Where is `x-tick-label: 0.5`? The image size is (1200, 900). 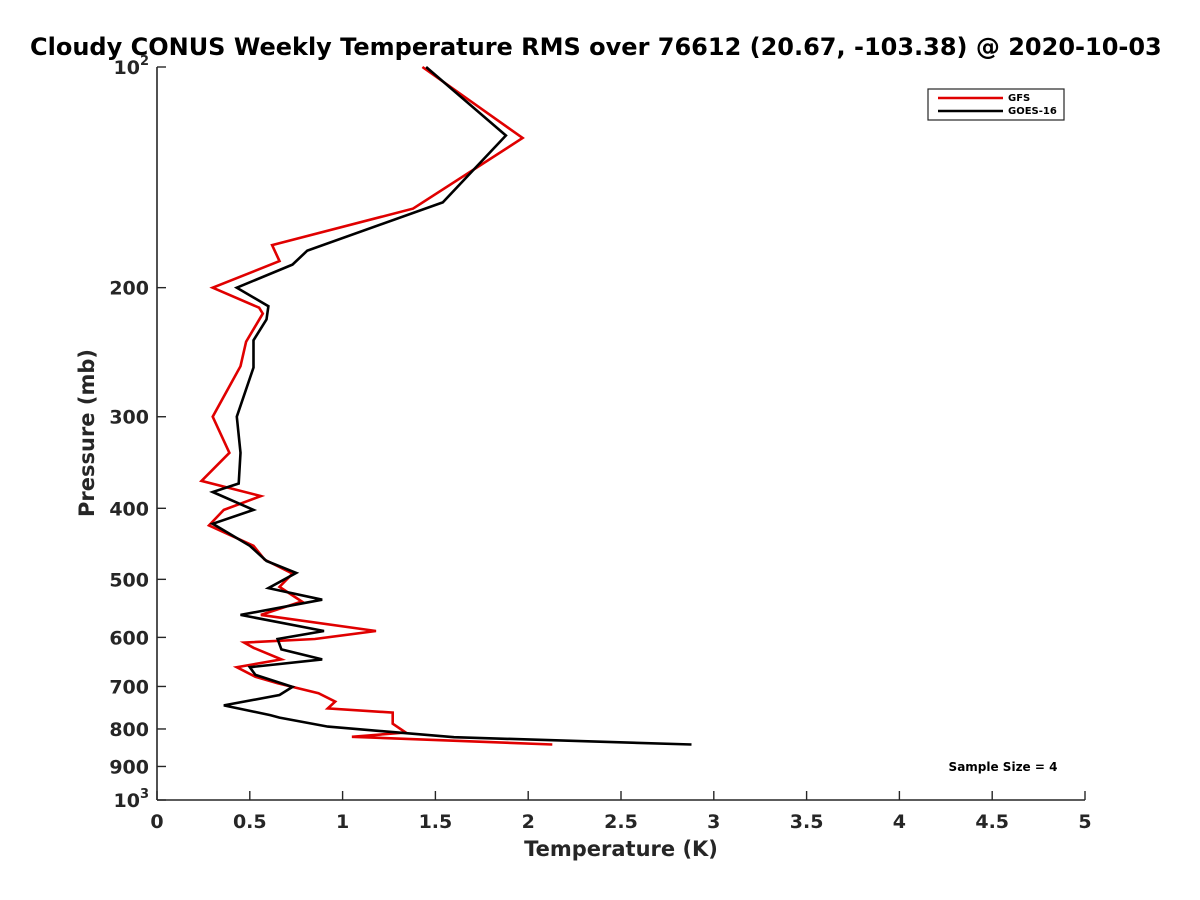
x-tick-label: 0.5 is located at coordinates (250, 822).